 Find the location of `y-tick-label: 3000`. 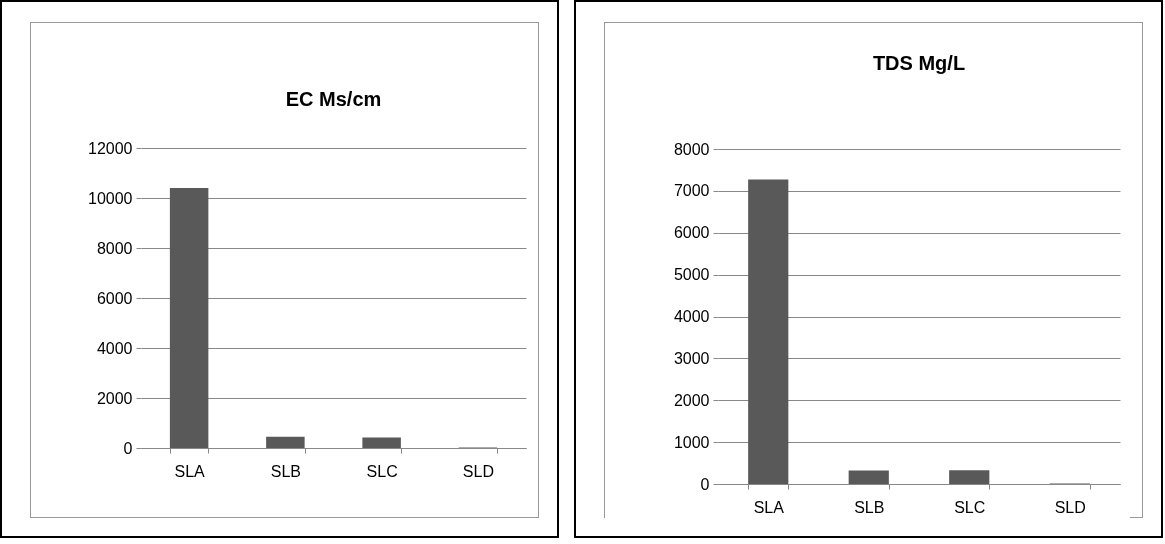

y-tick-label: 3000 is located at coordinates (691, 358).